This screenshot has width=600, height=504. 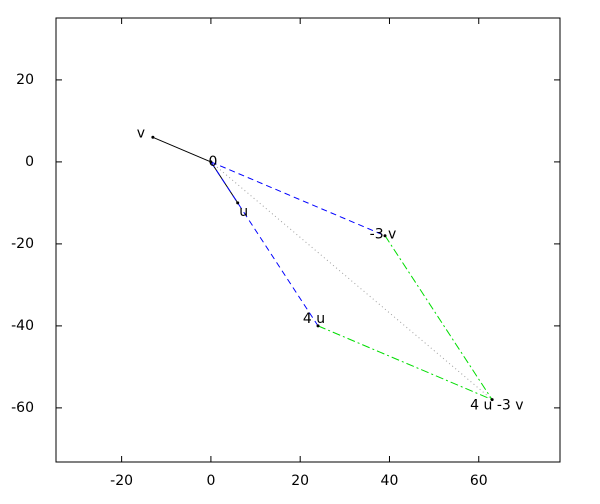 I want to click on y-tick-label: -20, so click(x=22, y=244).